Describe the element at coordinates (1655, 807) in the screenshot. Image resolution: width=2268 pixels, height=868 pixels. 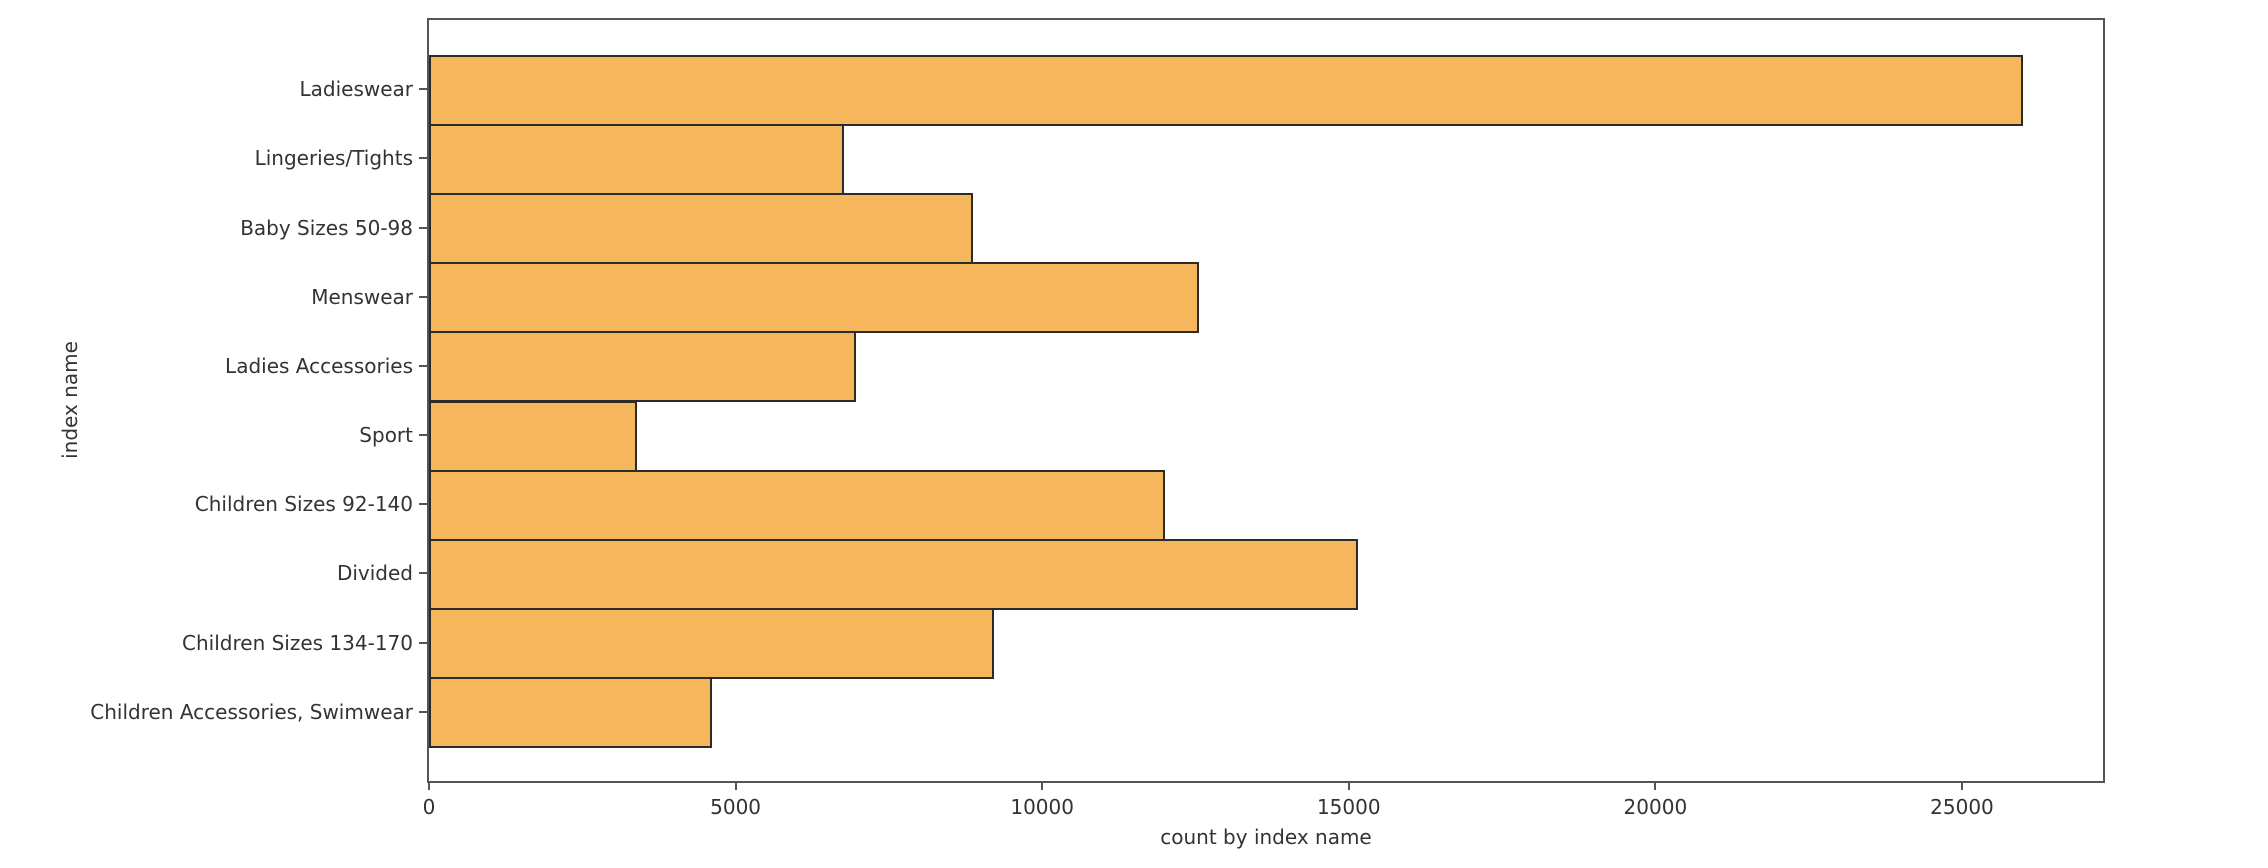
I see `x-tick-label: 20000` at that location.